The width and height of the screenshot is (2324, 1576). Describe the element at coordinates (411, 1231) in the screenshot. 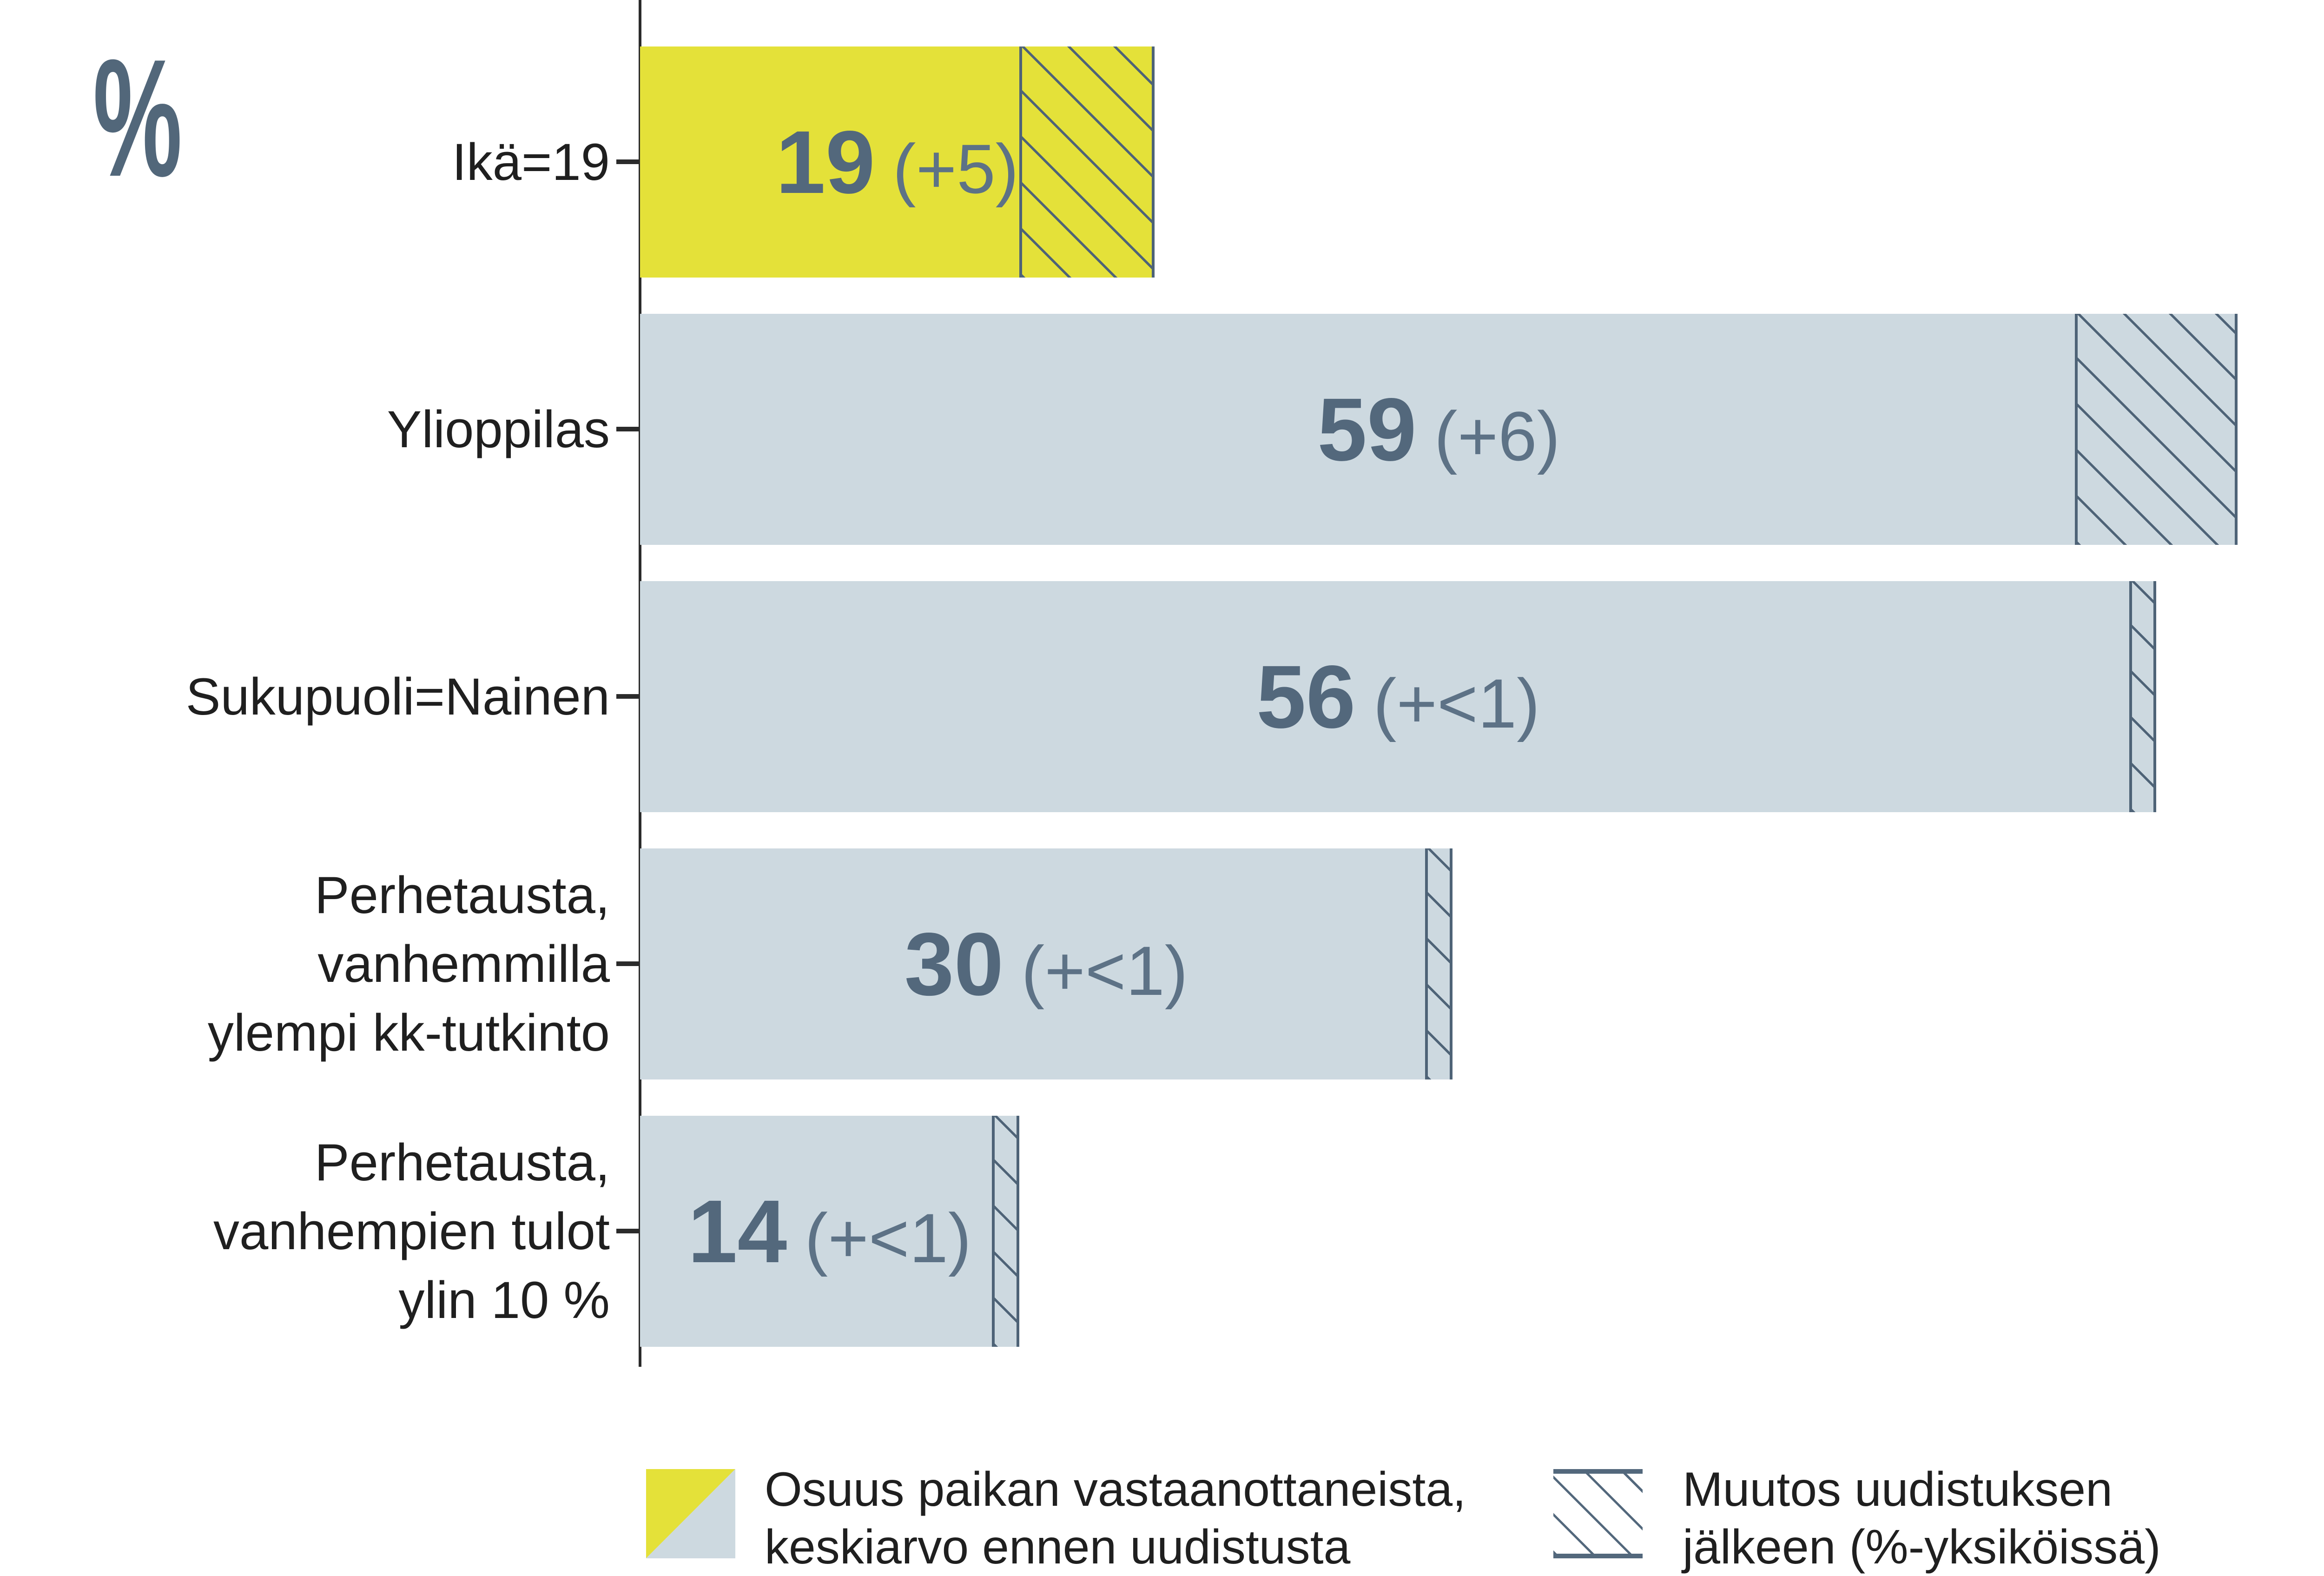

I see `category-label: Perhetausta, vanhempien tulot ylin 10 %` at that location.